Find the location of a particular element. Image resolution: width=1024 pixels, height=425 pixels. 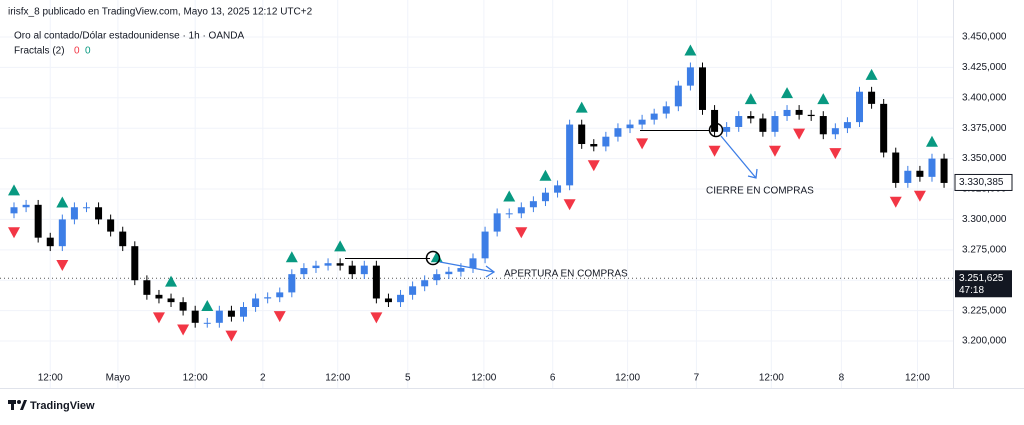

marked-price-label: 3.251,625 is located at coordinates (981, 278).